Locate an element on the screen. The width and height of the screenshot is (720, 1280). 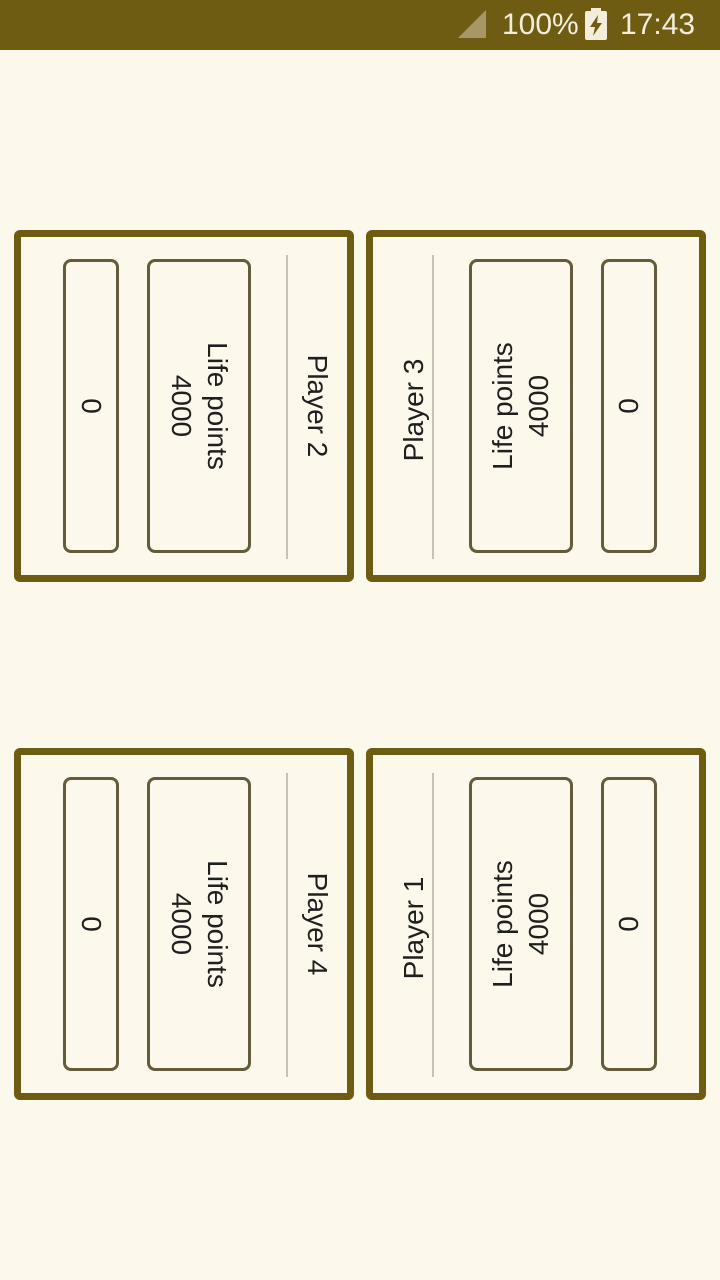
player-1-life-value: 4000 is located at coordinates (538, 924).